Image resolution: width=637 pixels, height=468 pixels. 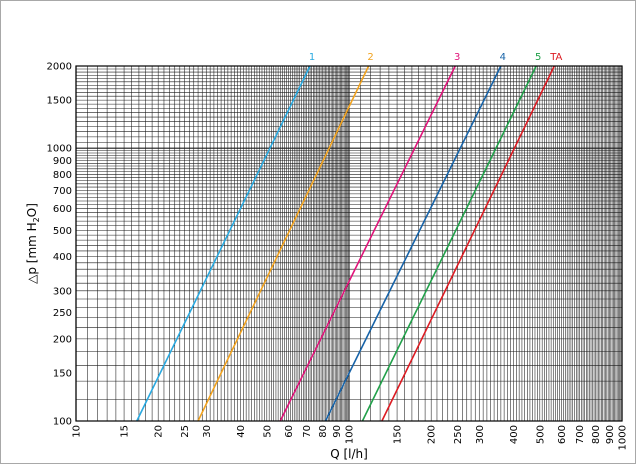 What do you see at coordinates (458, 434) in the screenshot?
I see `x-tick-label: 250` at bounding box center [458, 434].